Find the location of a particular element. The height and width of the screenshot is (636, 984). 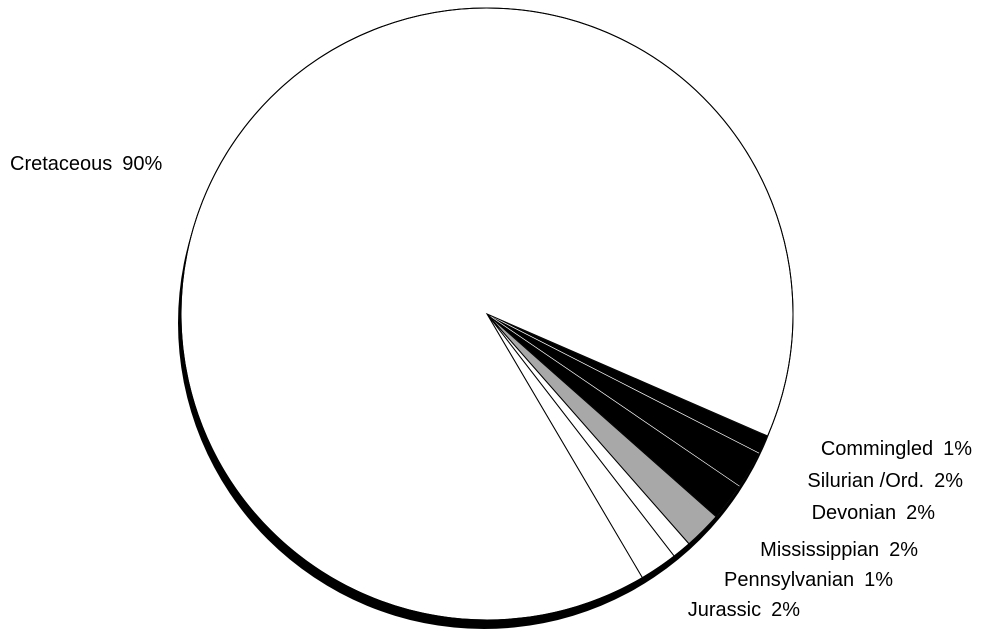

slice-label: Jurassic 2% is located at coordinates (744, 610).